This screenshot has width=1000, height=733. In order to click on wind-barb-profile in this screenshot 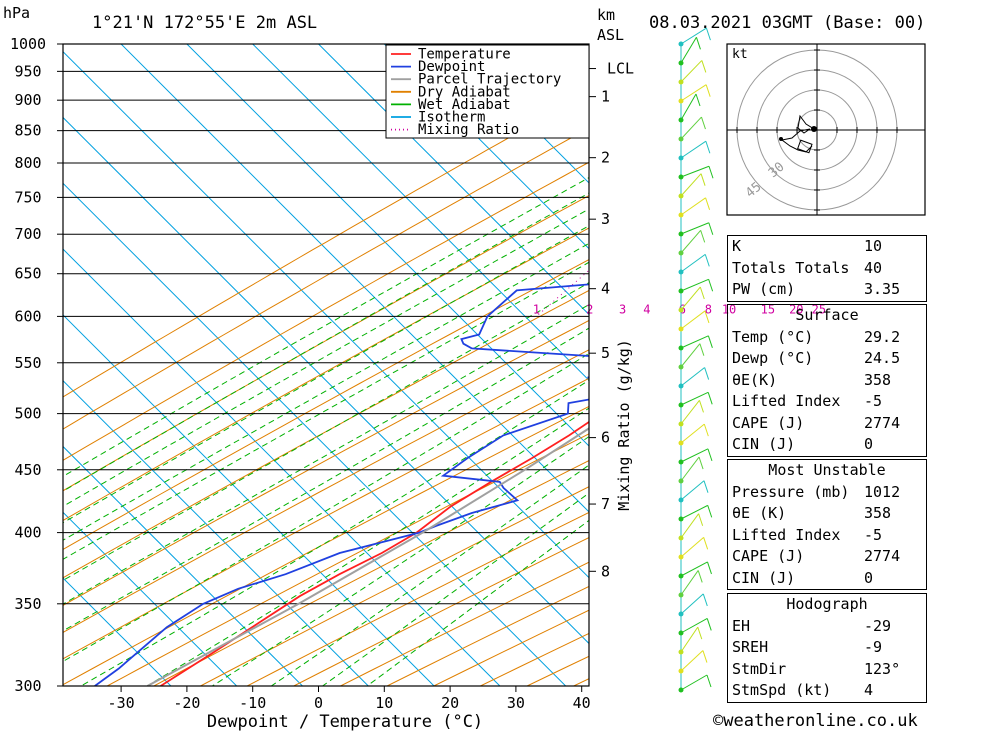, I will do `click(696, 360)`.